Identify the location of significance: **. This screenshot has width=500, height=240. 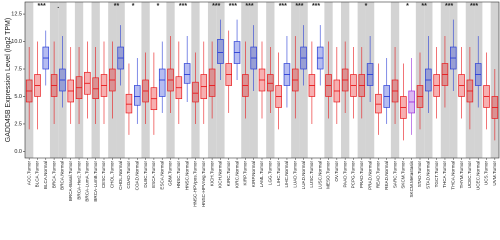
(424, 6).